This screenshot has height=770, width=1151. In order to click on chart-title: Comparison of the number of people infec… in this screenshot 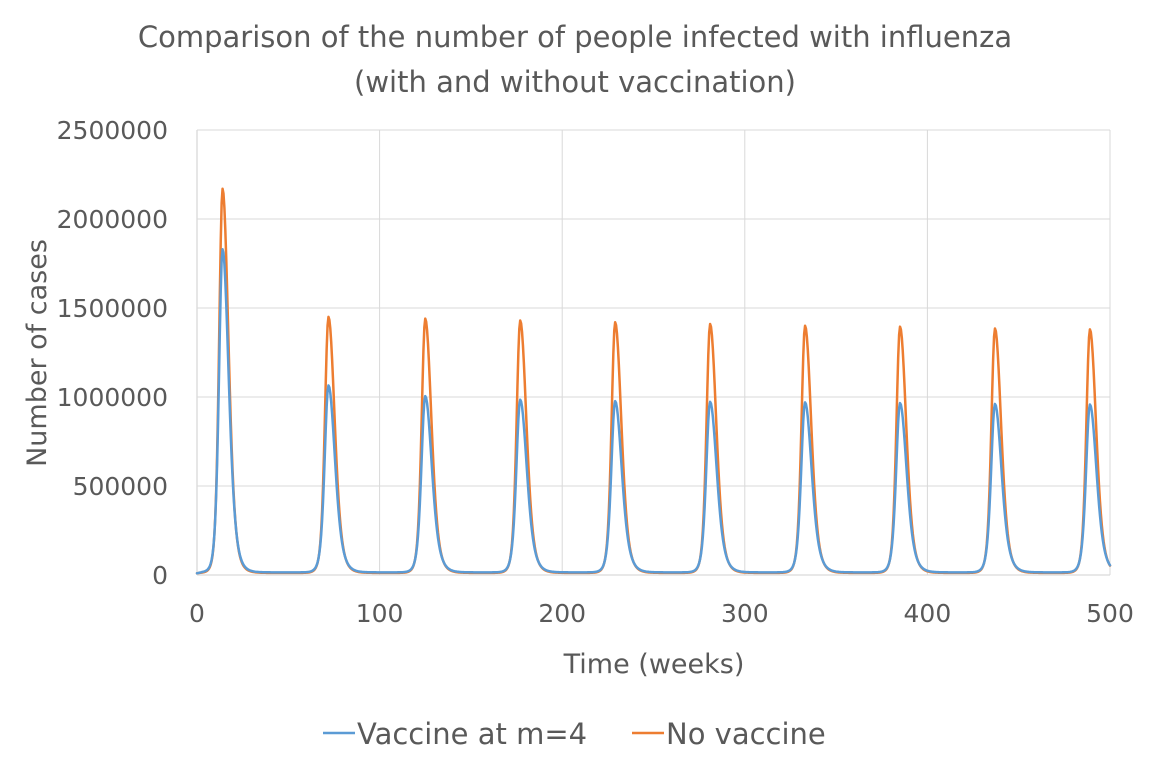, I will do `click(575, 37)`.